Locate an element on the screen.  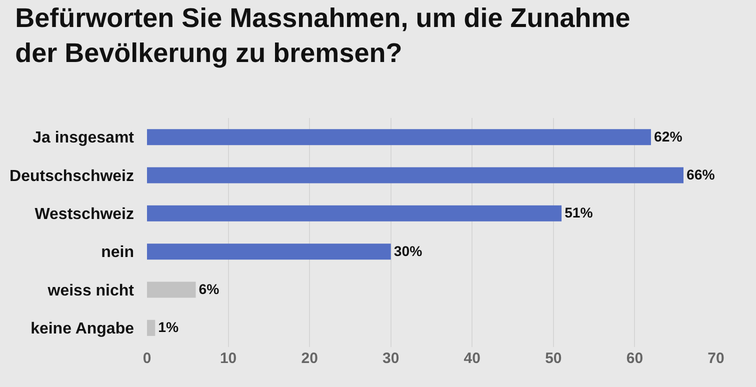
x-tick-label: 70 is located at coordinates (716, 358).